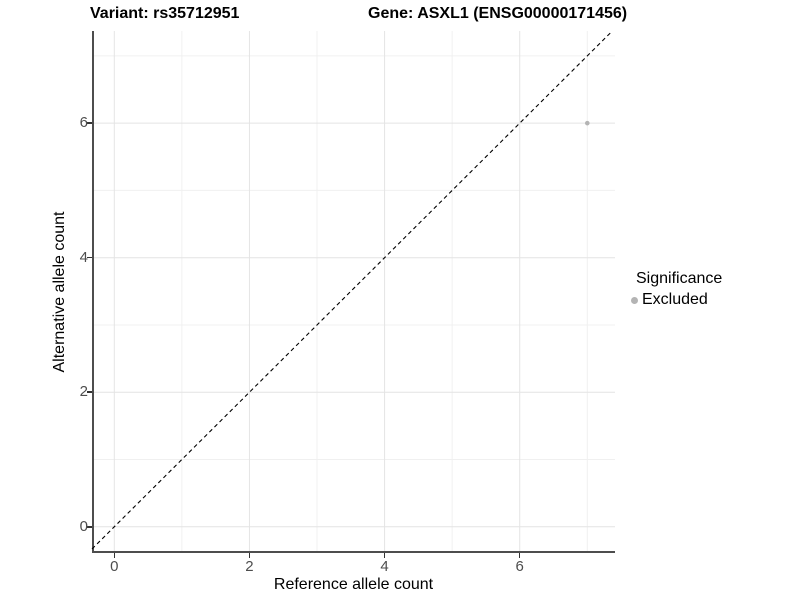 Image resolution: width=800 pixels, height=600 pixels. What do you see at coordinates (83, 392) in the screenshot?
I see `y-tick-label: 2` at bounding box center [83, 392].